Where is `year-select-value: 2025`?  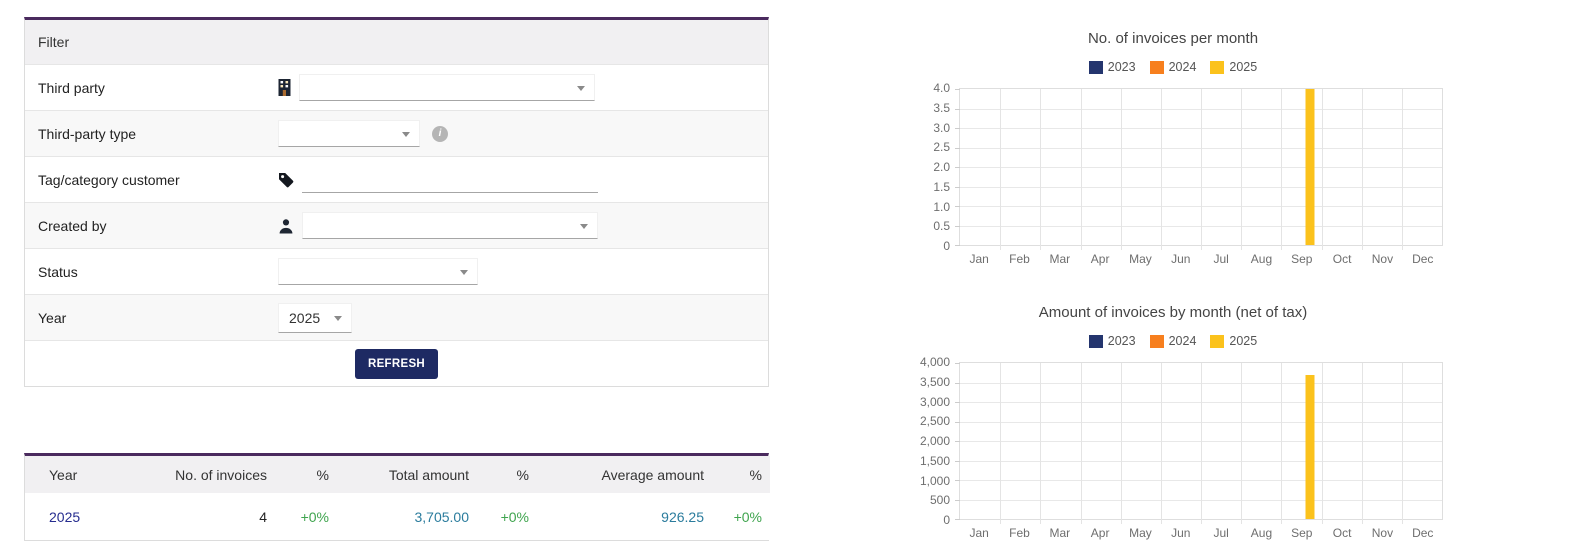
year-select-value: 2025 is located at coordinates (305, 317).